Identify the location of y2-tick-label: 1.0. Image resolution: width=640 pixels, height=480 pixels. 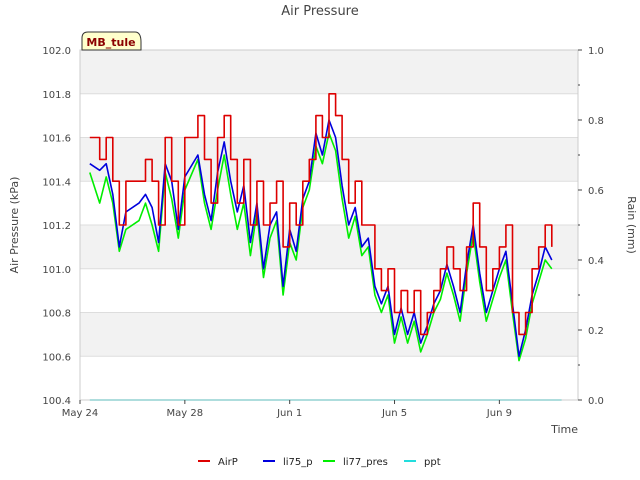
(596, 51).